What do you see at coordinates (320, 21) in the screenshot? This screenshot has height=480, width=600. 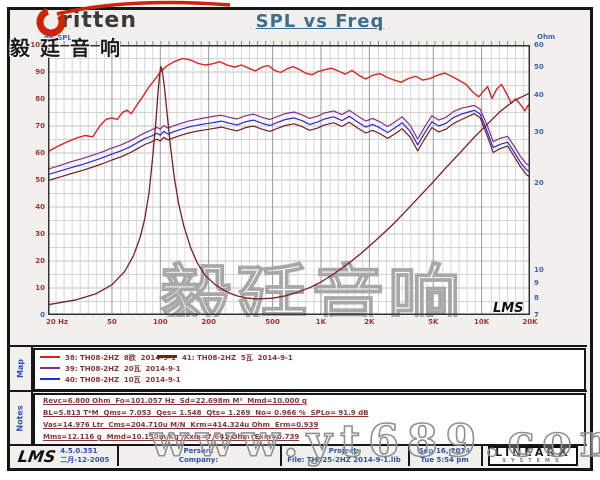 I see `page-title: SPL vs Freq` at bounding box center [320, 21].